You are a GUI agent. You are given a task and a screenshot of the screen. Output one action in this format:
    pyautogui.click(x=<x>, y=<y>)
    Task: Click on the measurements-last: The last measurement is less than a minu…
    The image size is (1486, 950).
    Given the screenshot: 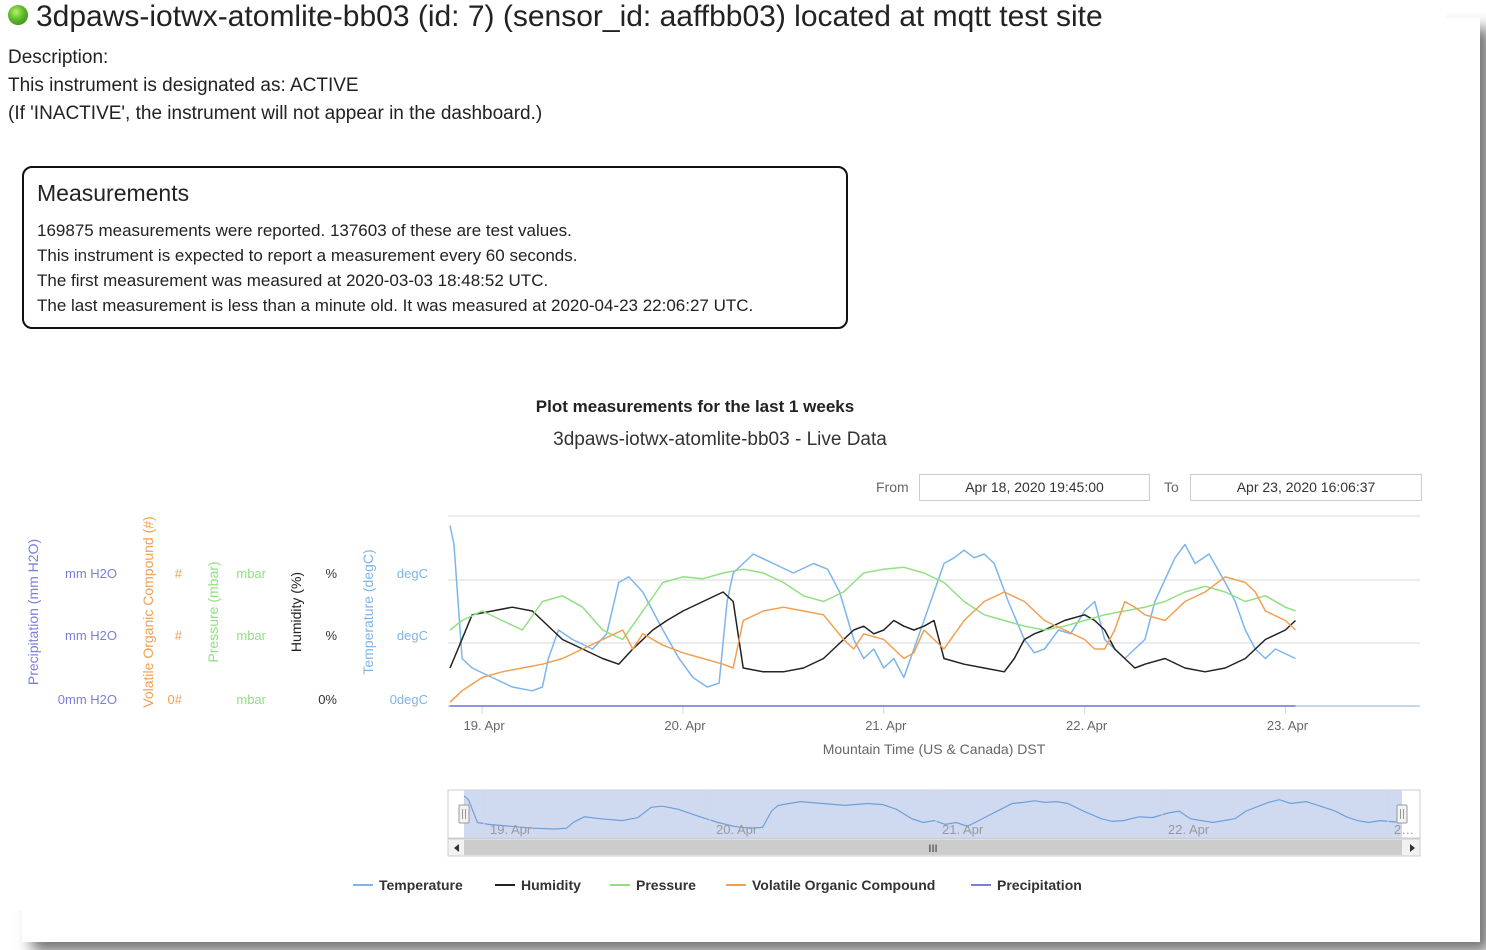 What is the action you would take?
    pyautogui.click(x=395, y=305)
    